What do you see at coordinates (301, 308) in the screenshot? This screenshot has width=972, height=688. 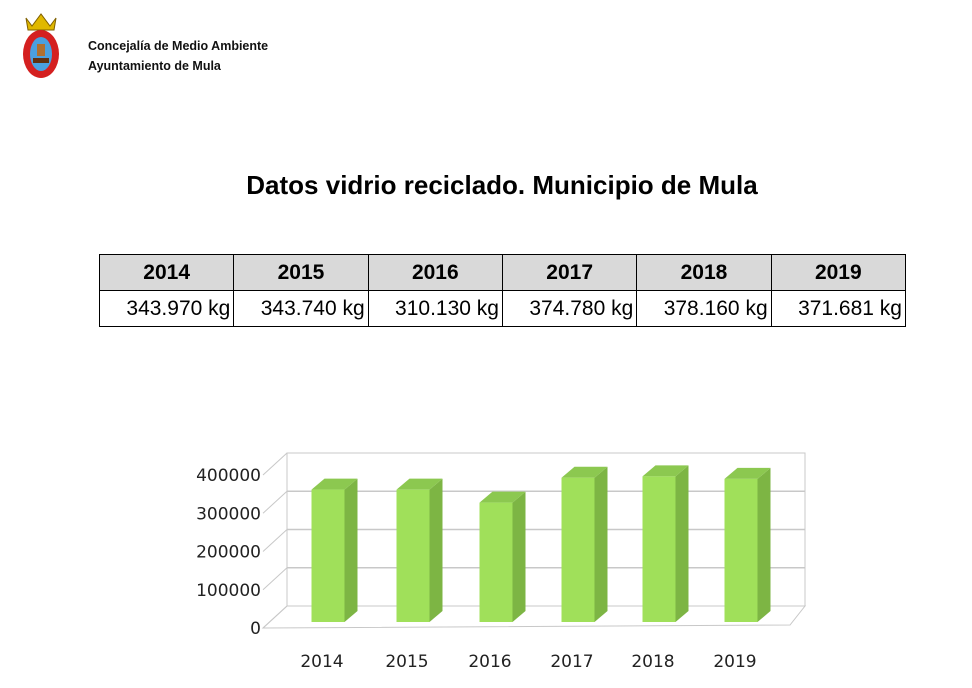 I see `value-cell: 343.740 kg` at bounding box center [301, 308].